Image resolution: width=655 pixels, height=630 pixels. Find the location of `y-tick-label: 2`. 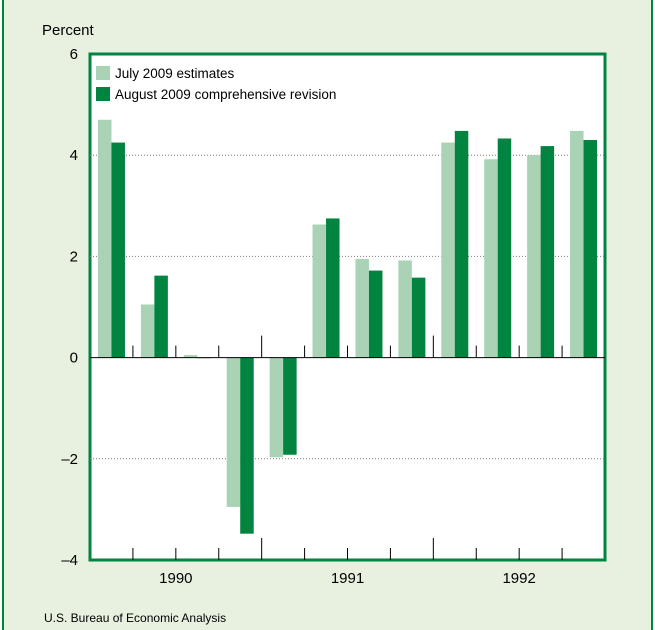

y-tick-label: 2 is located at coordinates (74, 256).